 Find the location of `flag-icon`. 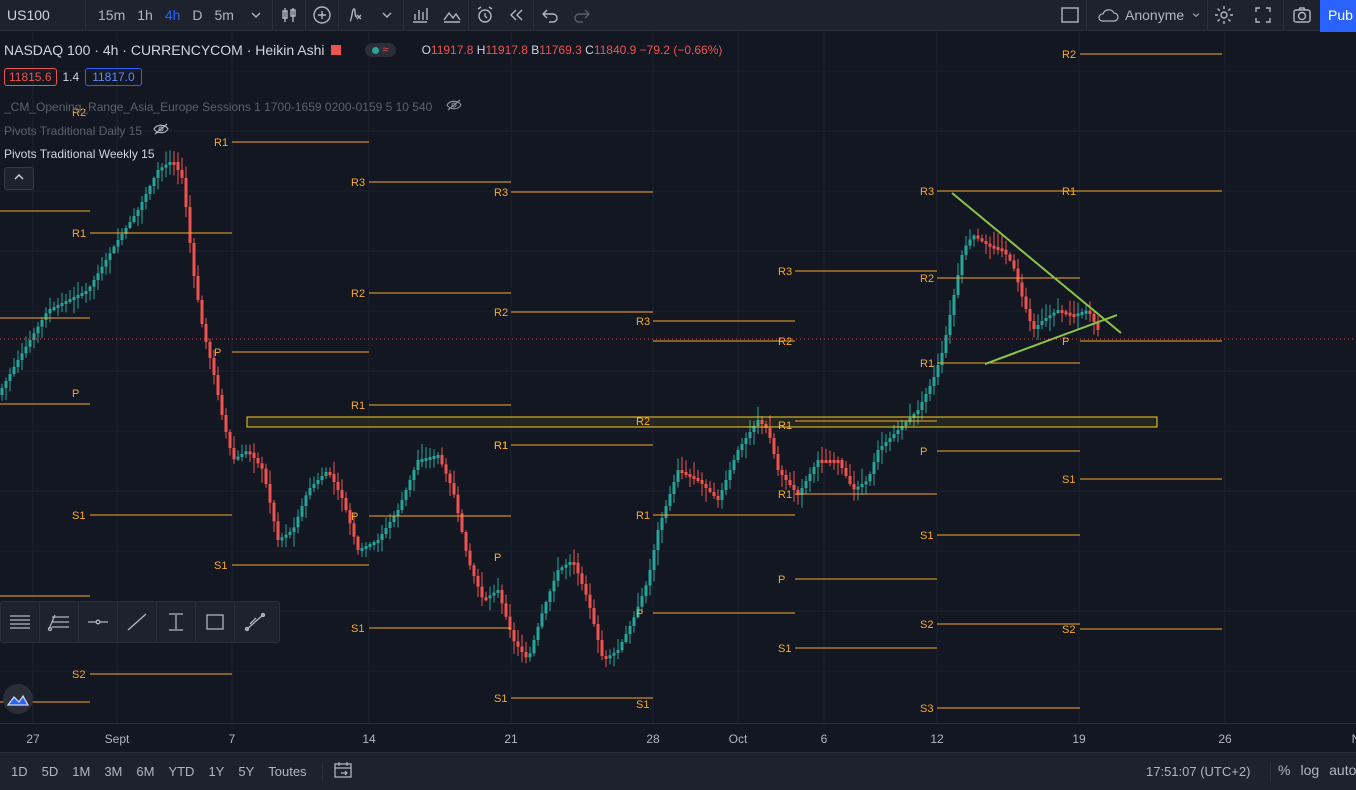

flag-icon is located at coordinates (335, 50).